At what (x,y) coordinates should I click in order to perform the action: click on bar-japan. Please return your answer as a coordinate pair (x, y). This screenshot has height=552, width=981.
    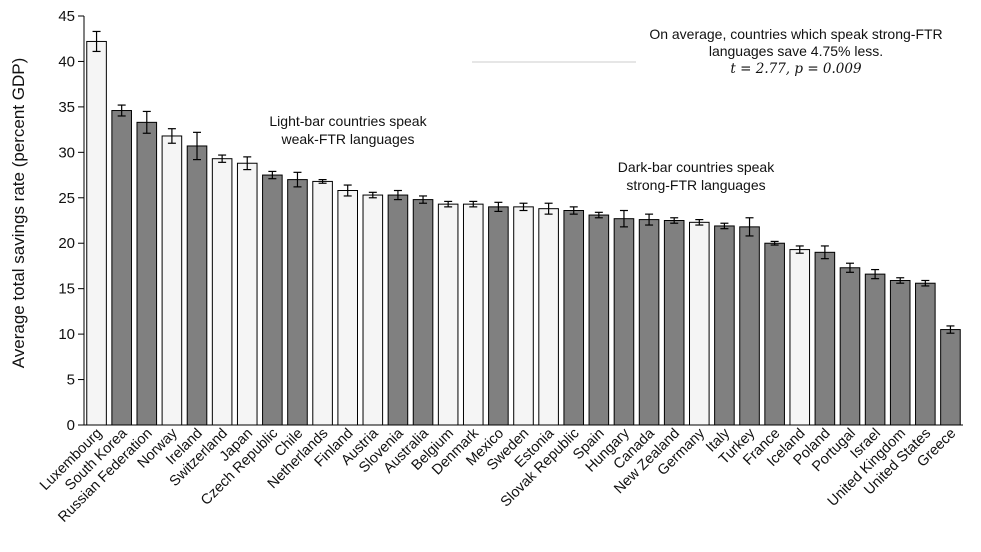
    Looking at the image, I should click on (247, 294).